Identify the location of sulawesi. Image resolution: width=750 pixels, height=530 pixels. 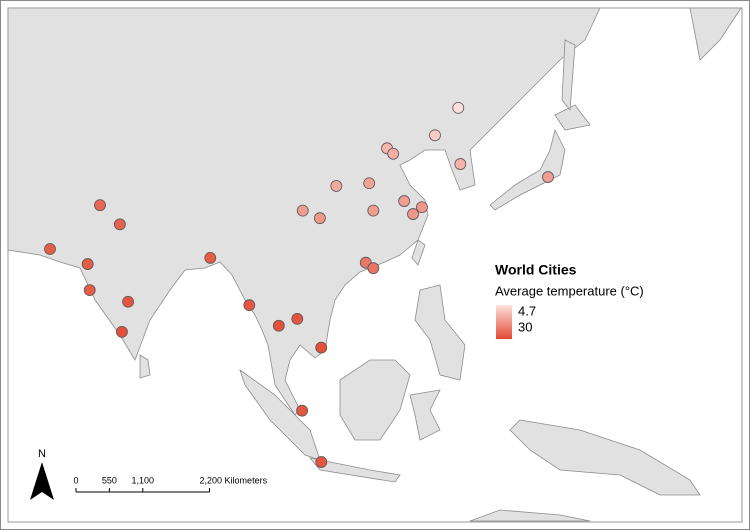
(425, 415).